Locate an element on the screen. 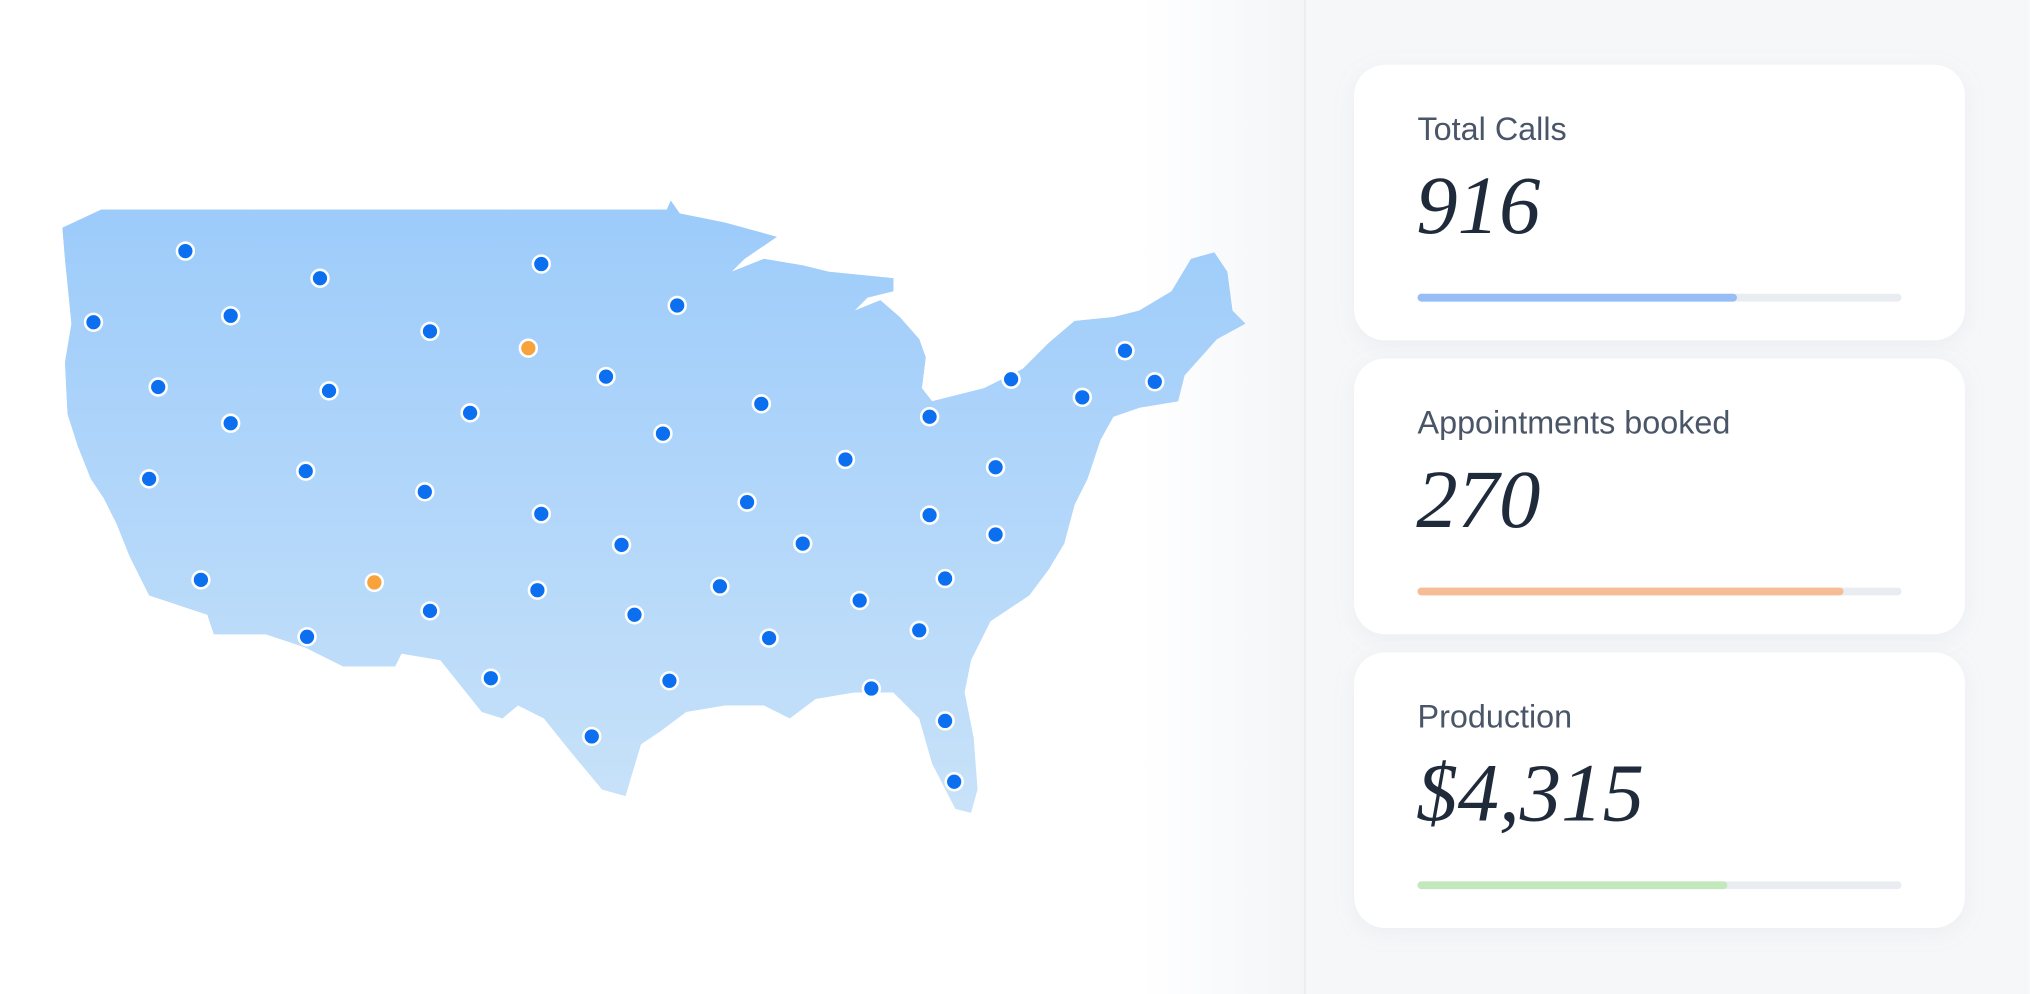 Image resolution: width=2030 pixels, height=994 pixels. card-title: Total Calls is located at coordinates (1492, 129).